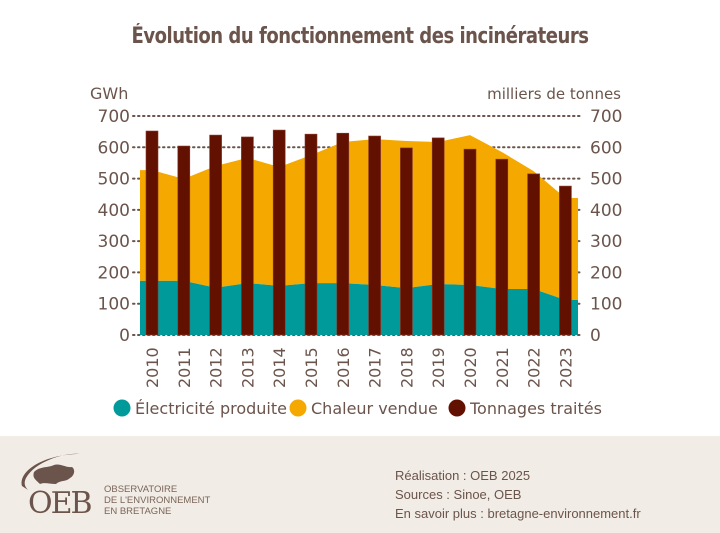  Describe the element at coordinates (211, 408) in the screenshot. I see `legend-label: Électricité produite` at that location.